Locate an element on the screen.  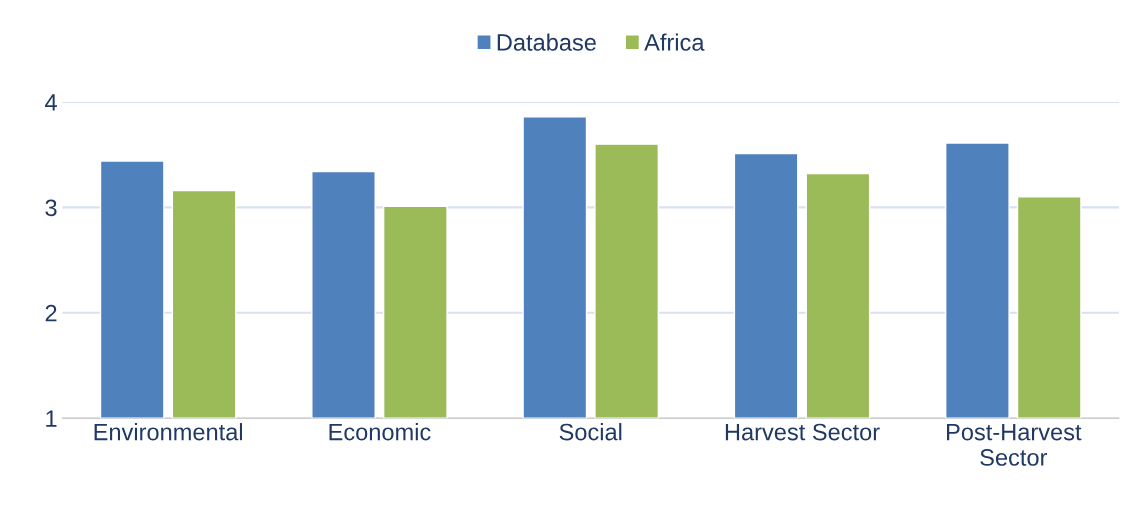
y-tick-label: 2 is located at coordinates (51, 313).